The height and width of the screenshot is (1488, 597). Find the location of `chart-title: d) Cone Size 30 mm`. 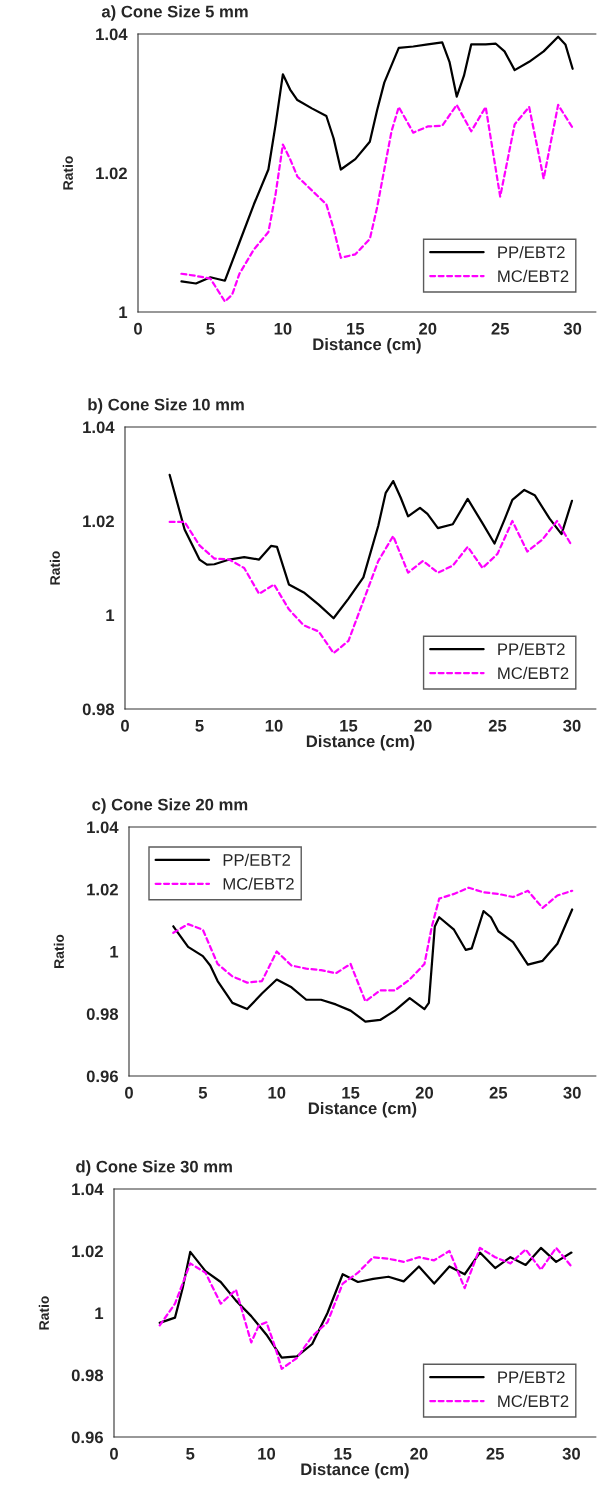

chart-title: d) Cone Size 30 mm is located at coordinates (154, 1168).